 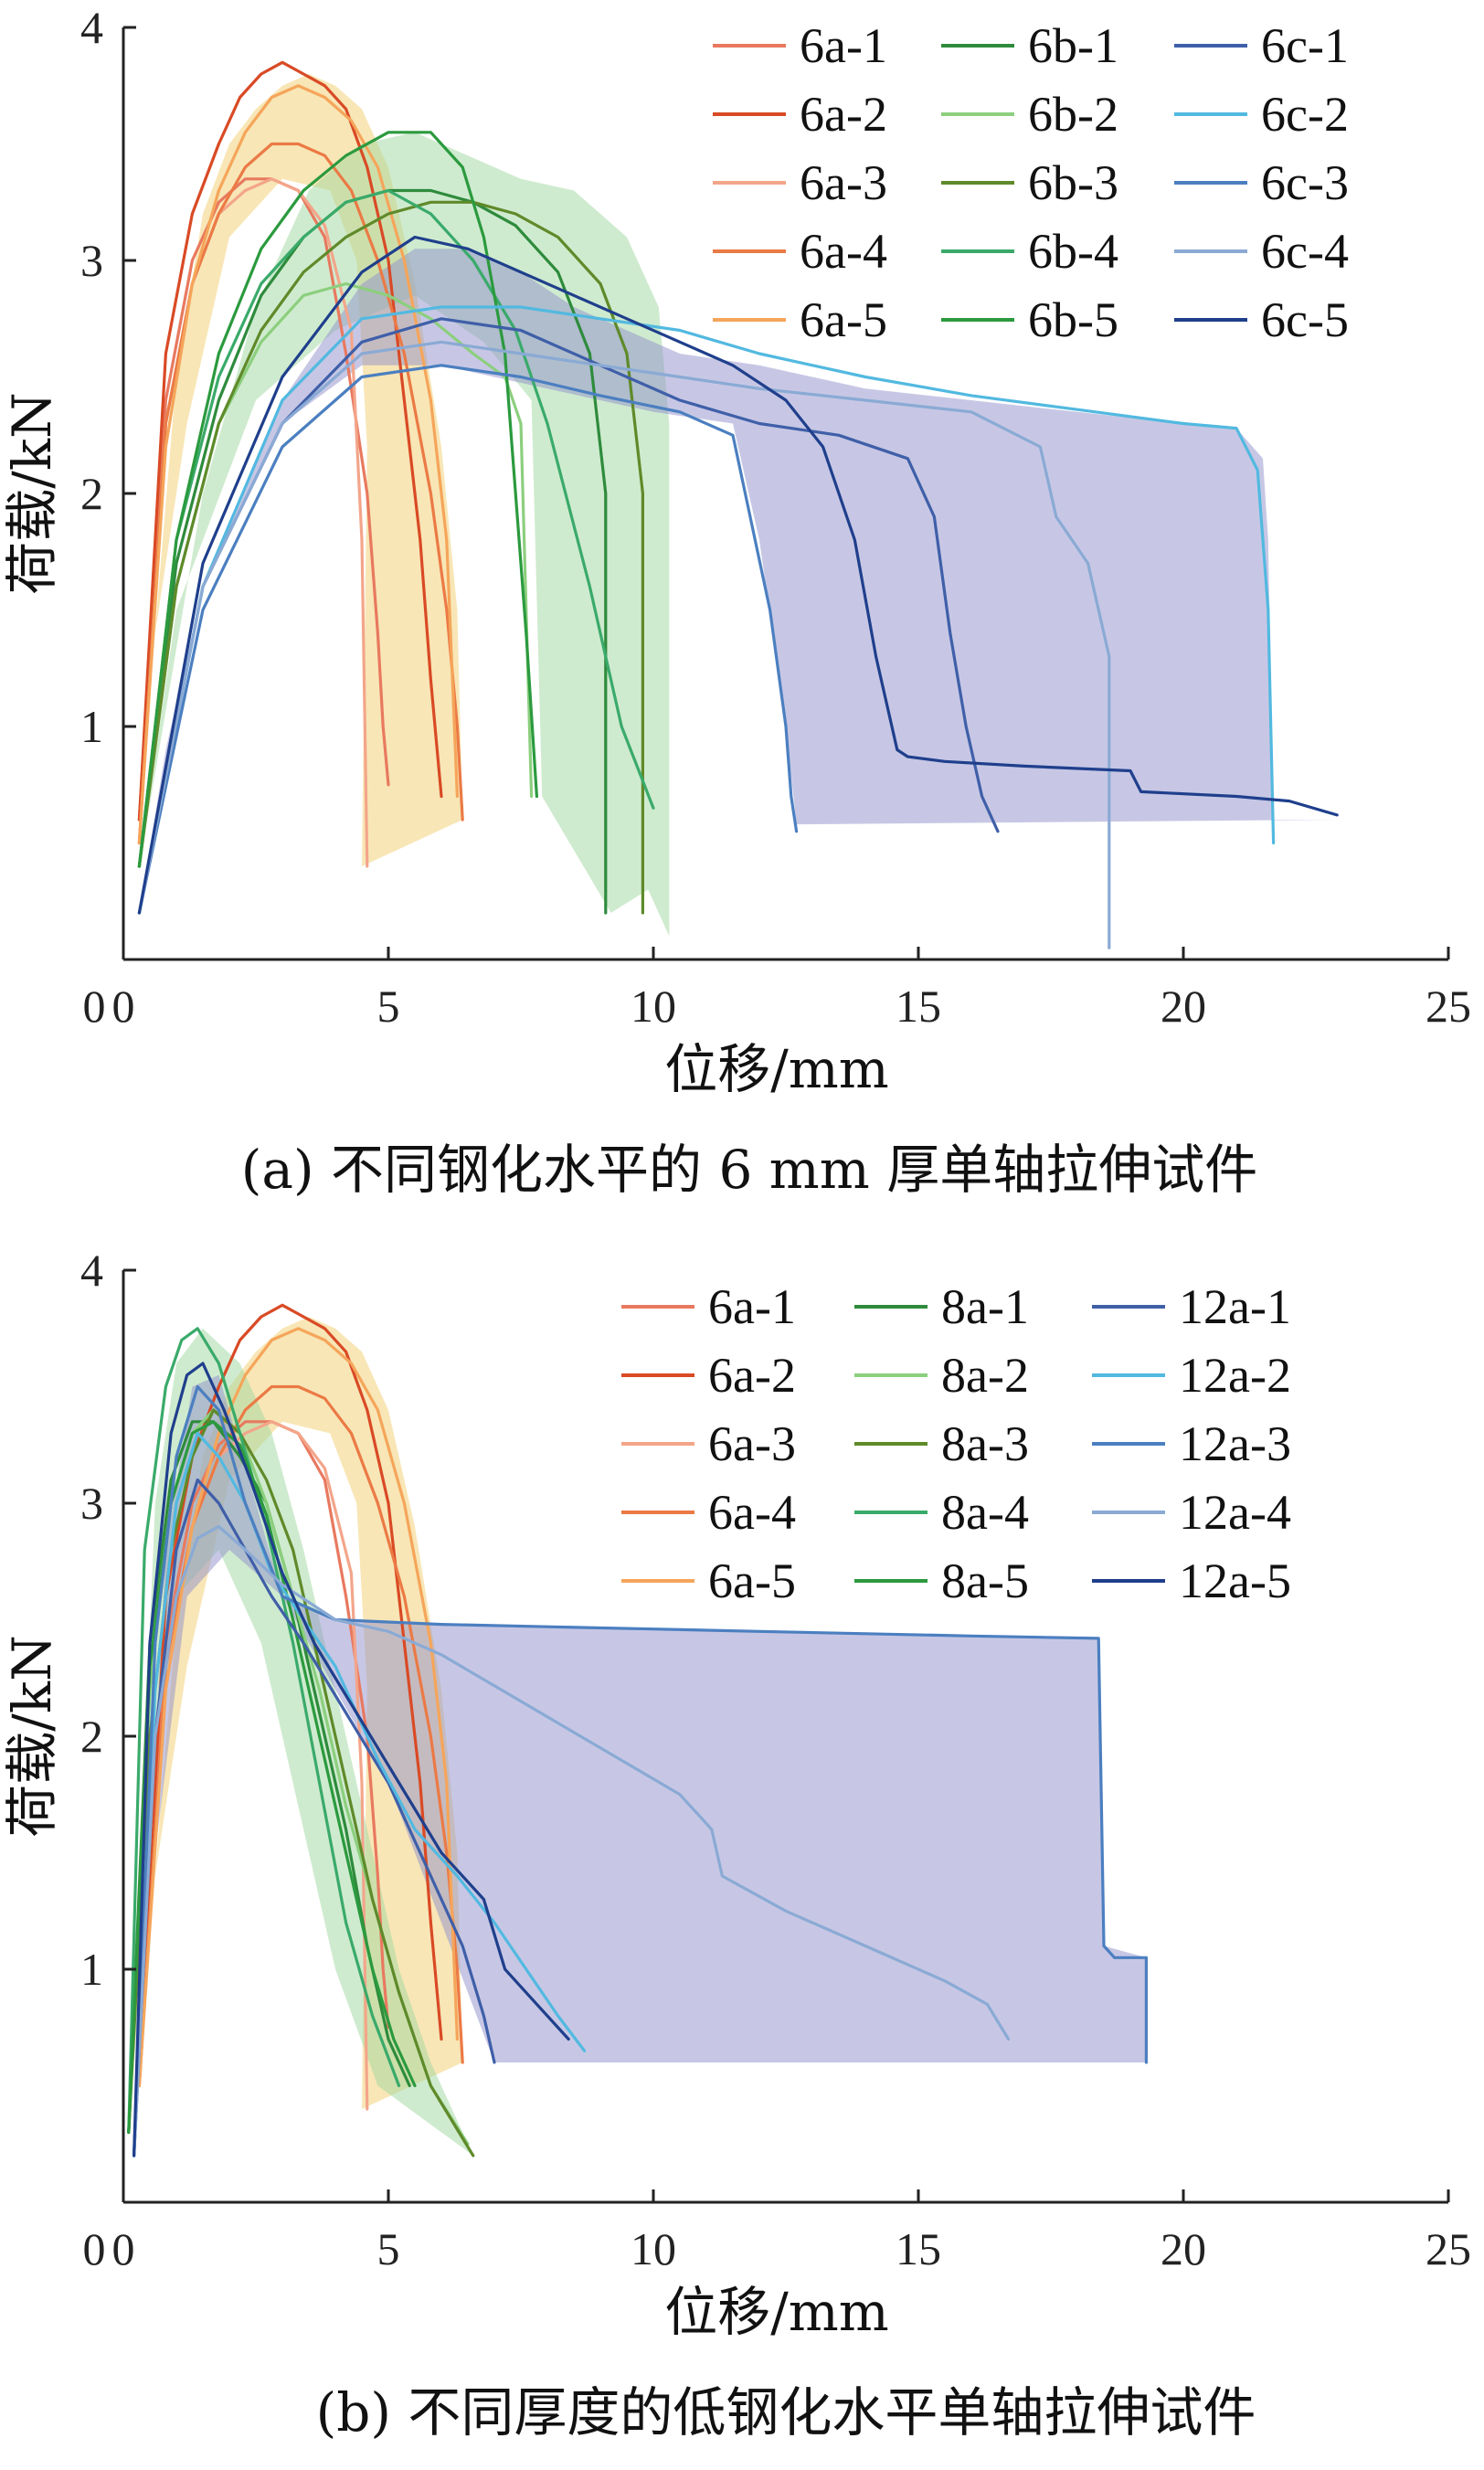 I want to click on legend-label-8a-5: 8a-5, so click(x=985, y=1580).